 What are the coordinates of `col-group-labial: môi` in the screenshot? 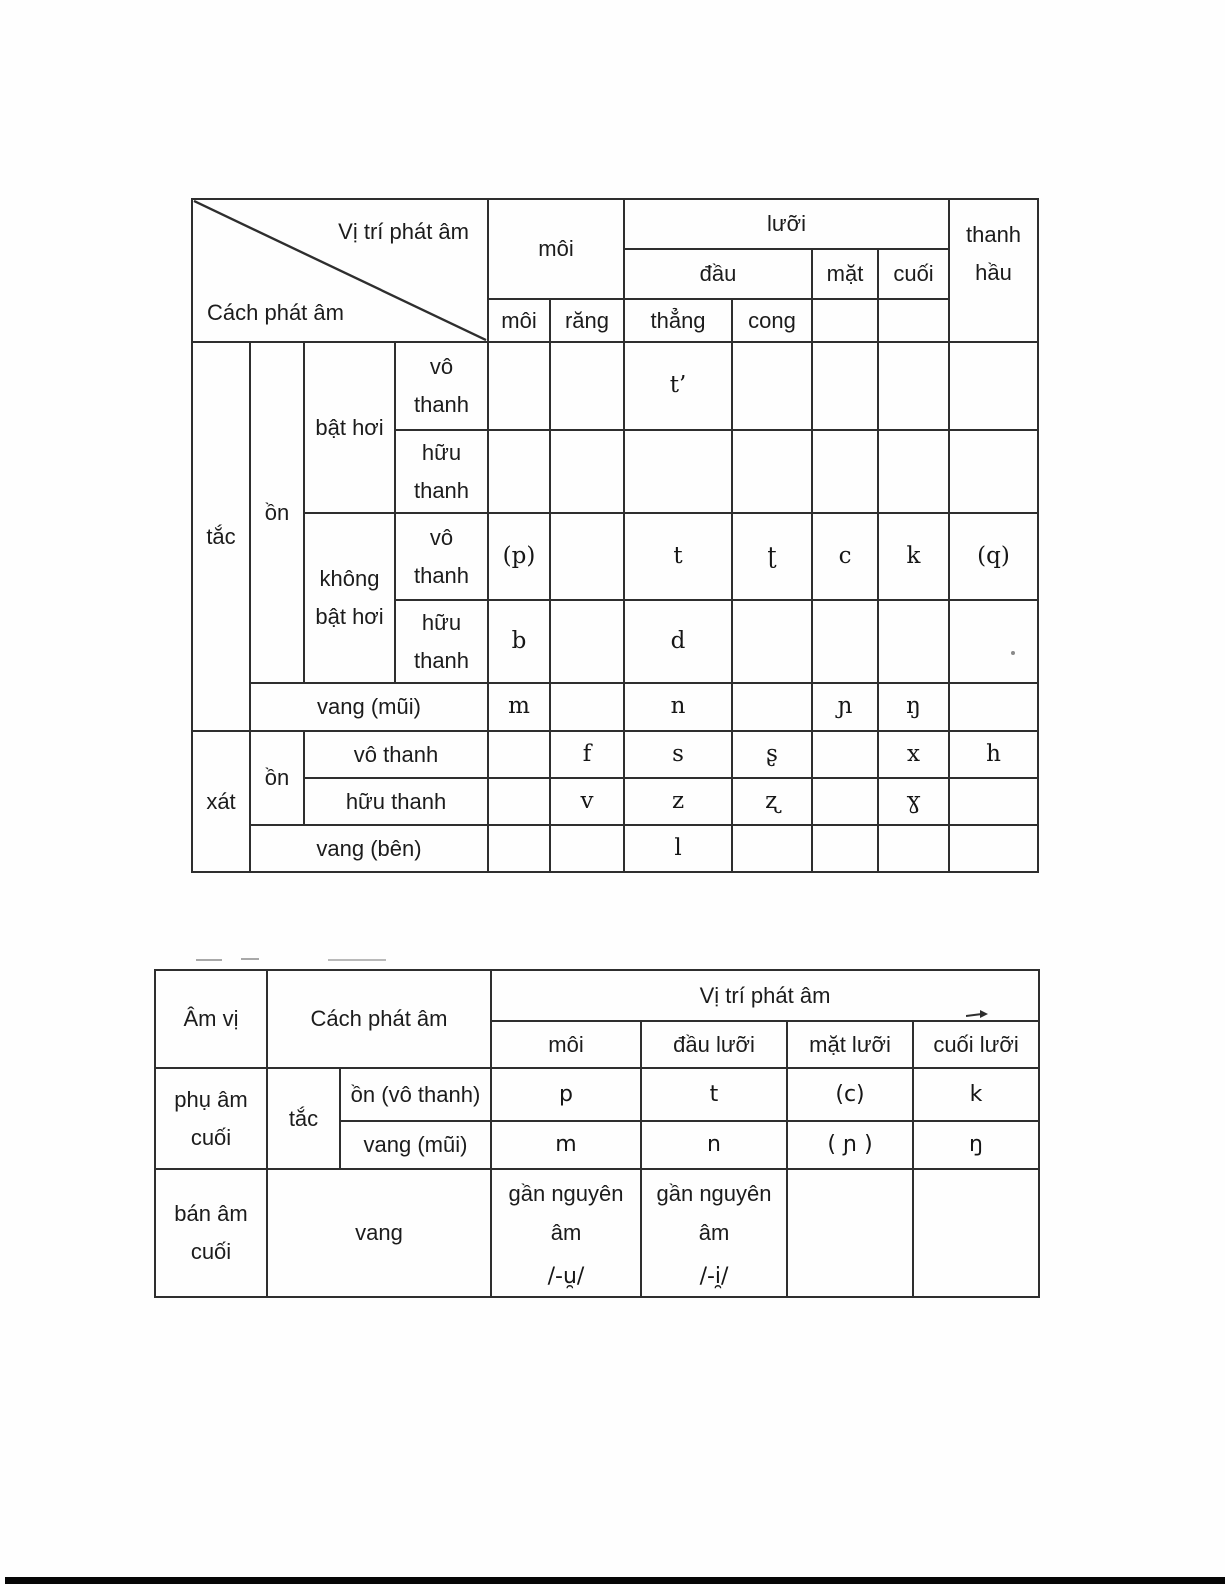 It's located at (556, 249).